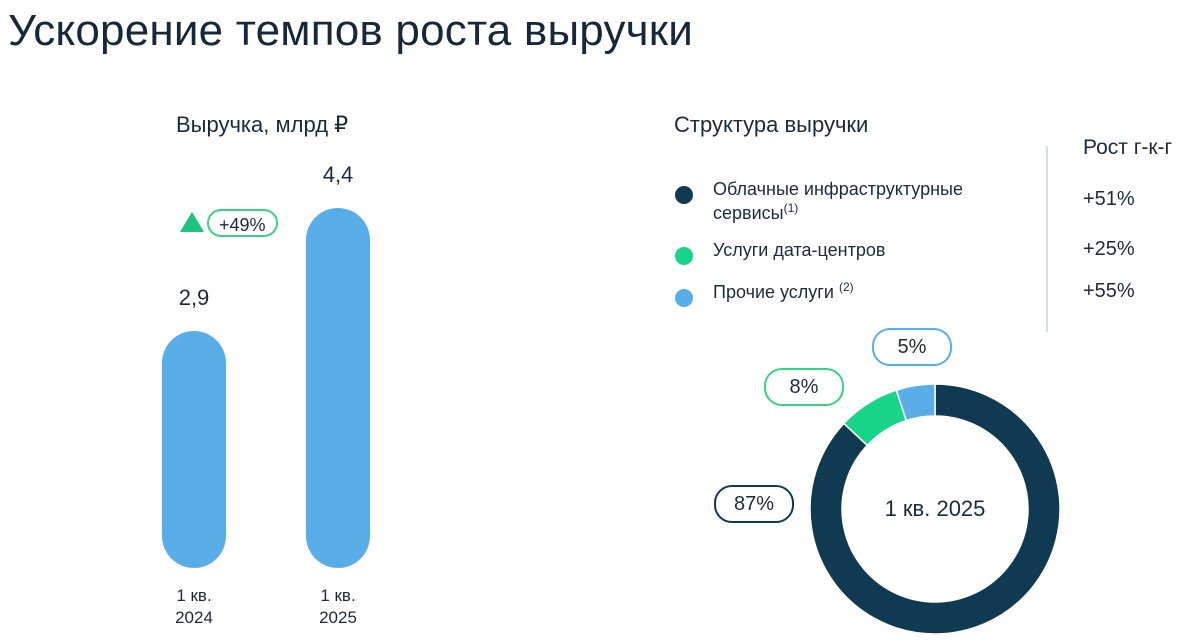  What do you see at coordinates (1109, 249) in the screenshot?
I see `growth-value-datacenter: +25%` at bounding box center [1109, 249].